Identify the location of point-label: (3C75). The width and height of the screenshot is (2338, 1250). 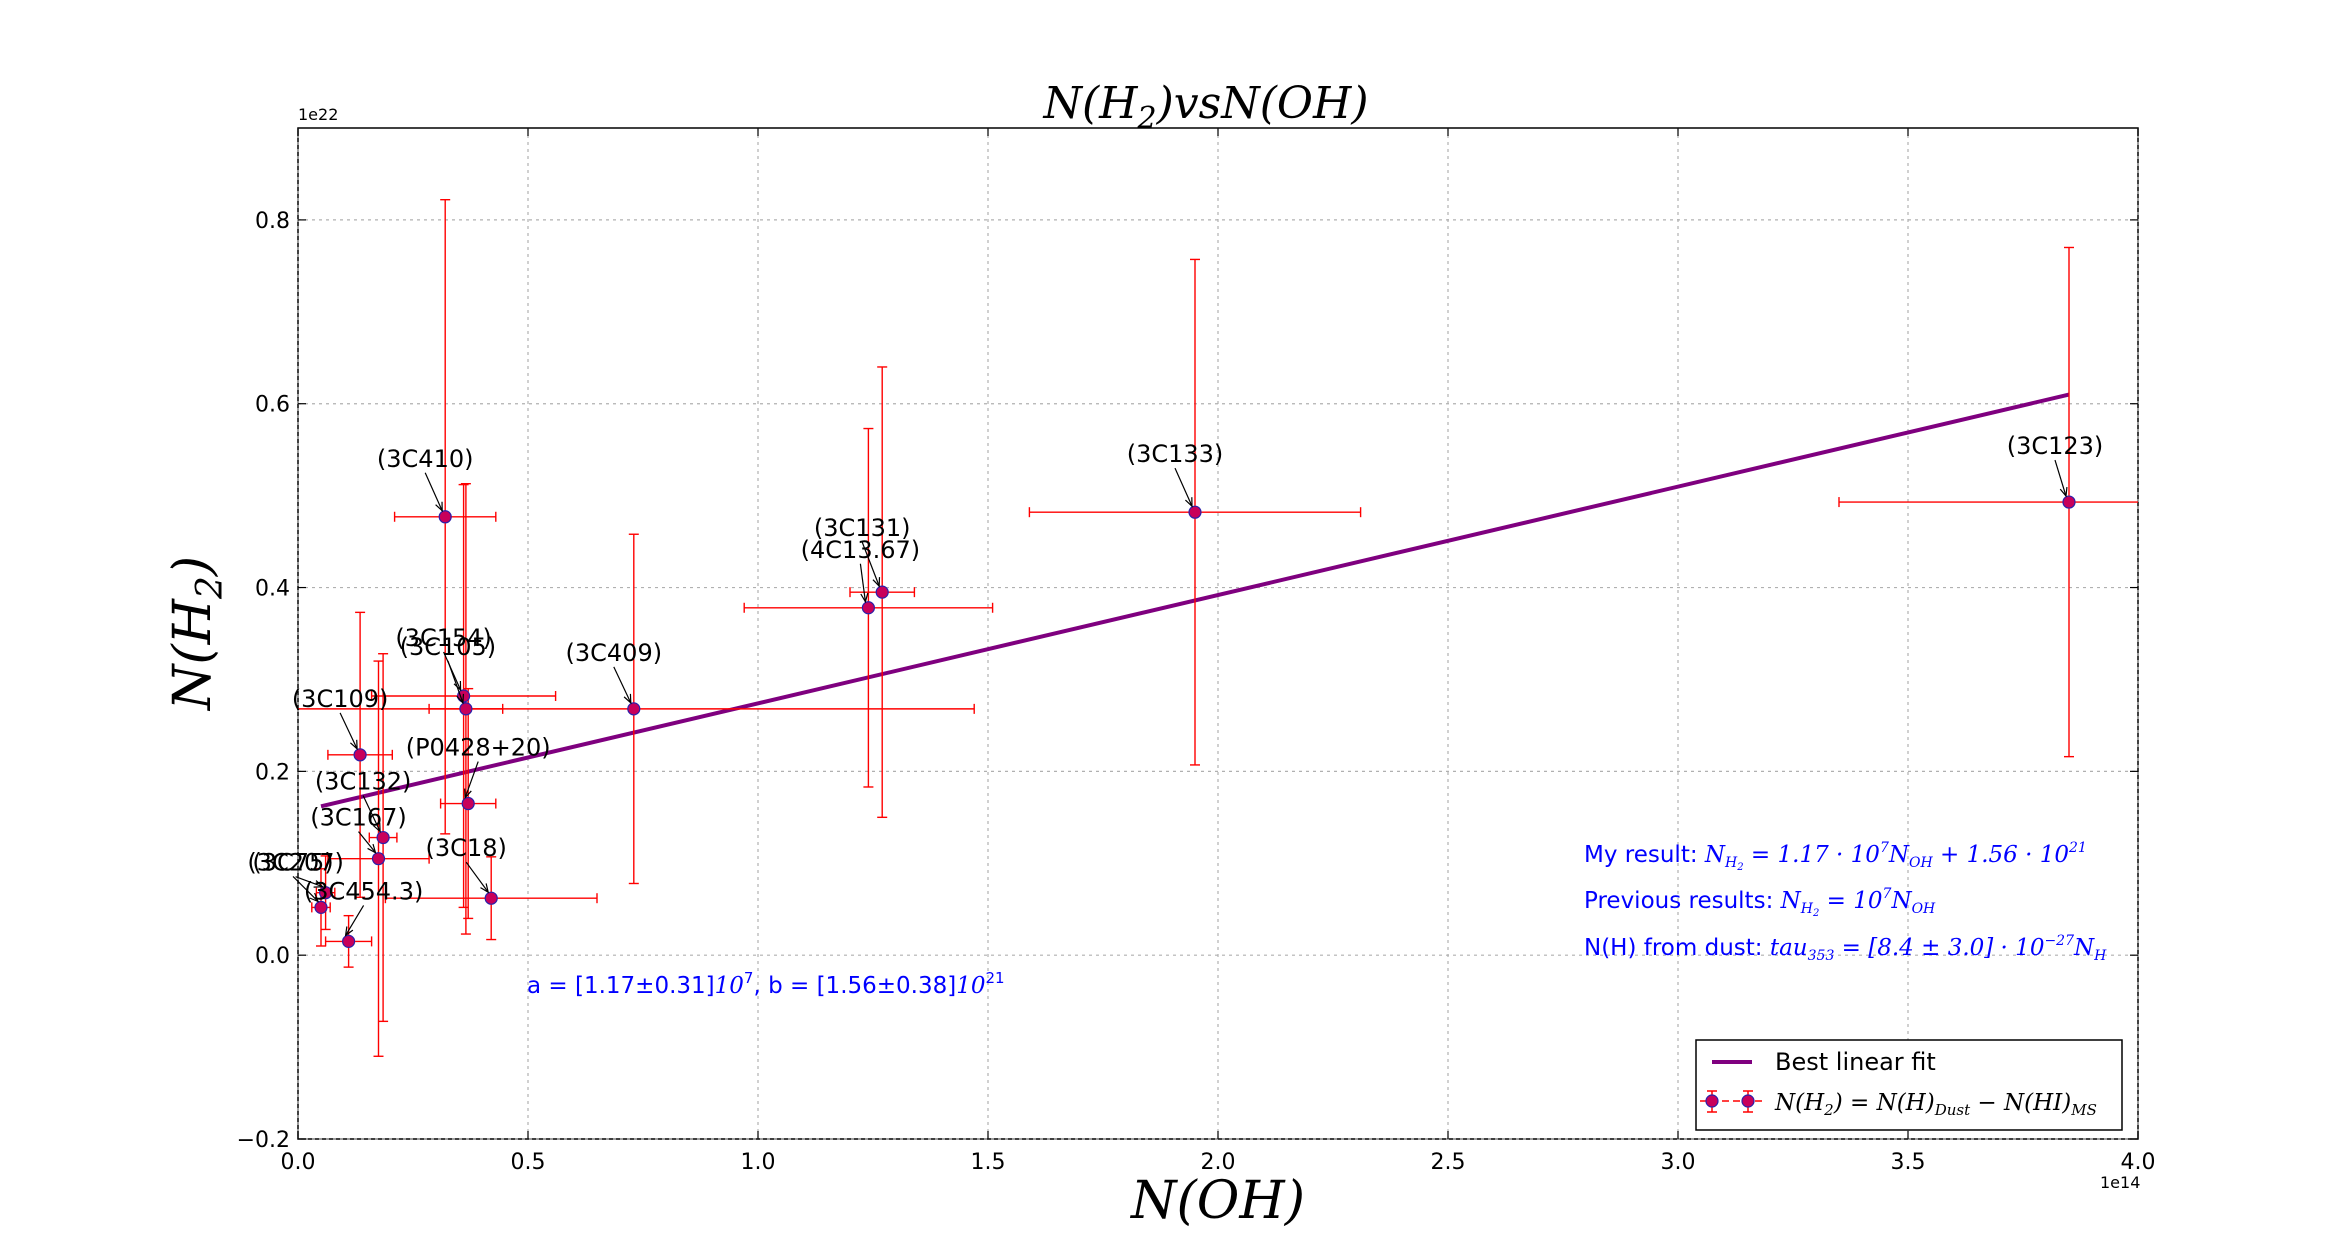
(292, 862).